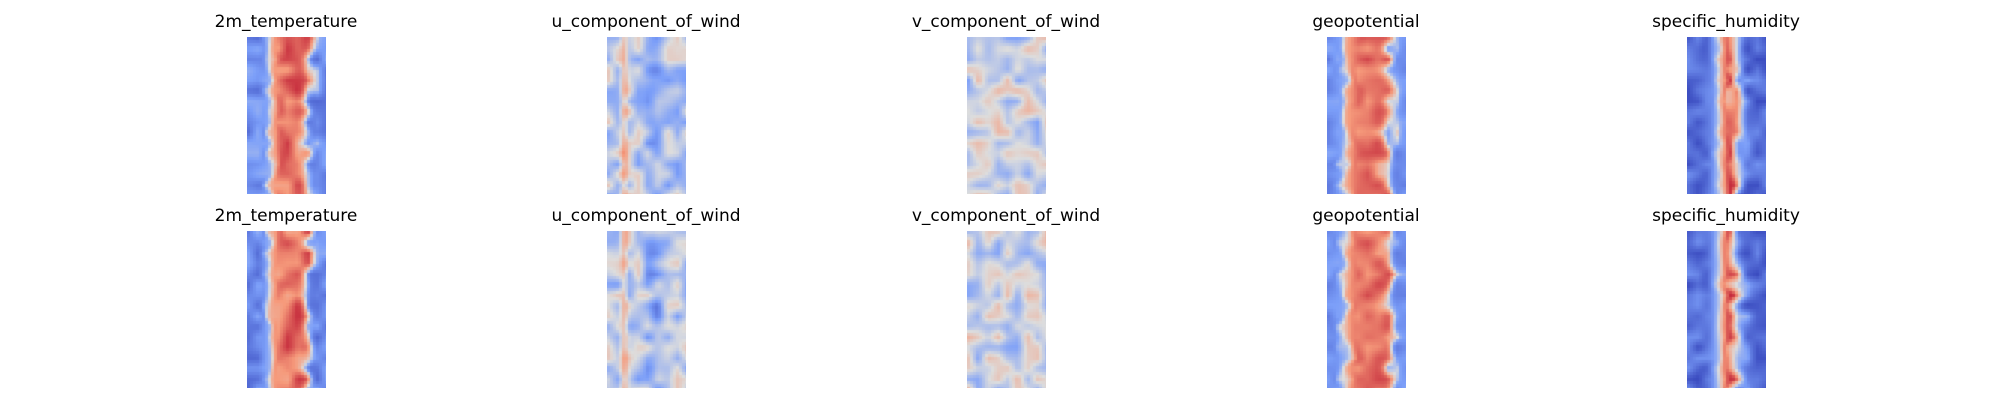 Image resolution: width=2000 pixels, height=400 pixels. What do you see at coordinates (1726, 309) in the screenshot?
I see `heatmap-specific-humidity-r2` at bounding box center [1726, 309].